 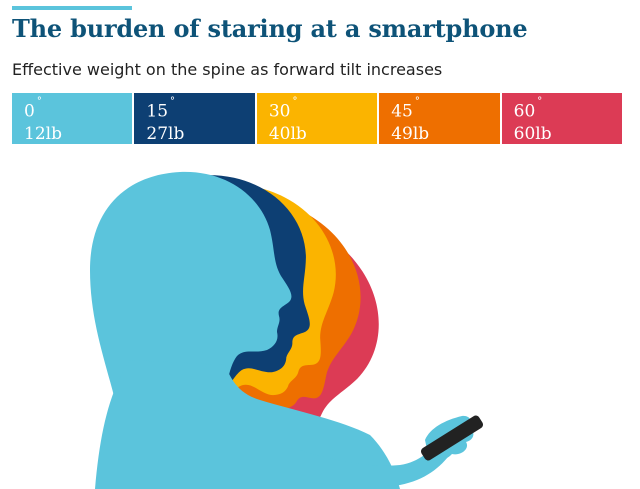 I want to click on degree-mark-60: °, so click(x=540, y=101).